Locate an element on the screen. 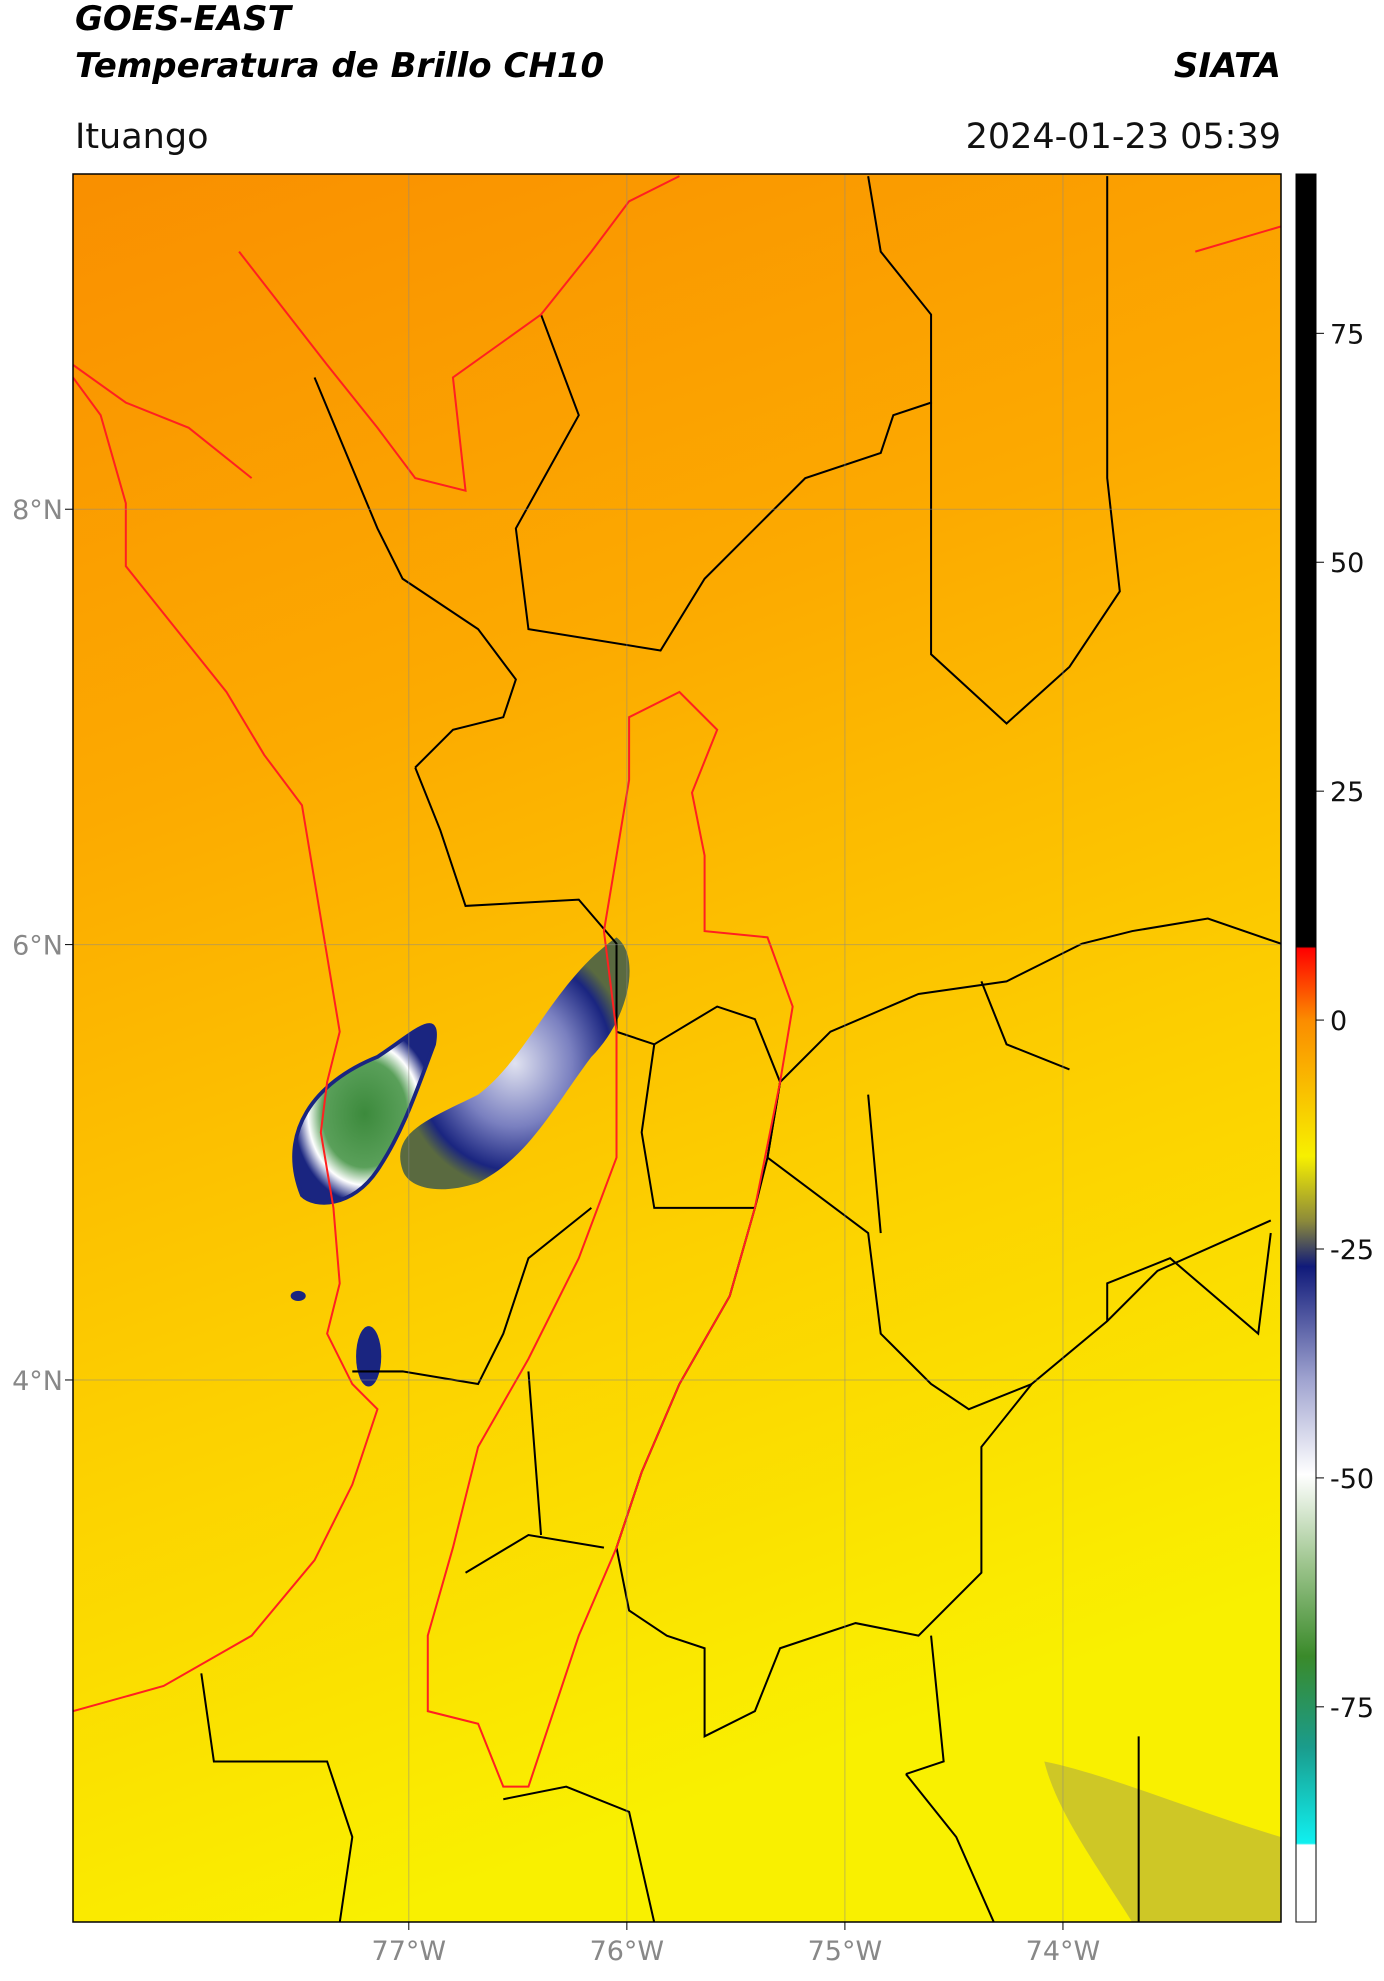 Image resolution: width=1384 pixels, height=1981 pixels. x-tick-label: 75°W is located at coordinates (845, 1951).